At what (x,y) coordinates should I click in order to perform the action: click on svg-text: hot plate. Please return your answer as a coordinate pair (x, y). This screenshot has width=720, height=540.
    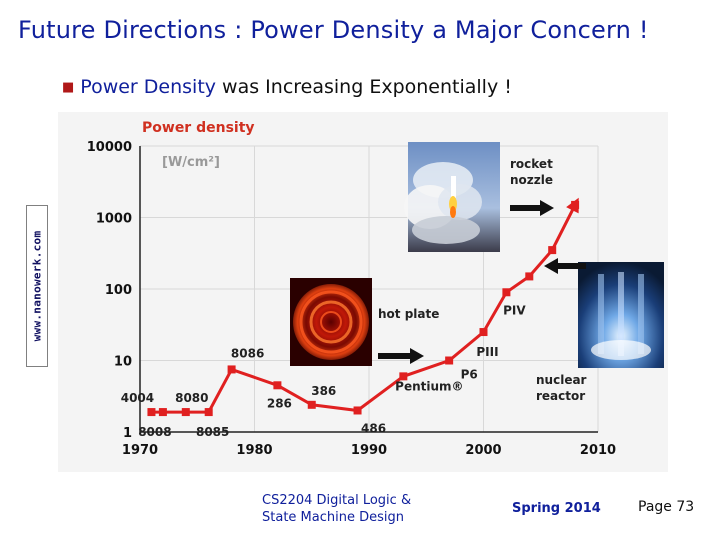
    Looking at the image, I should click on (408, 314).